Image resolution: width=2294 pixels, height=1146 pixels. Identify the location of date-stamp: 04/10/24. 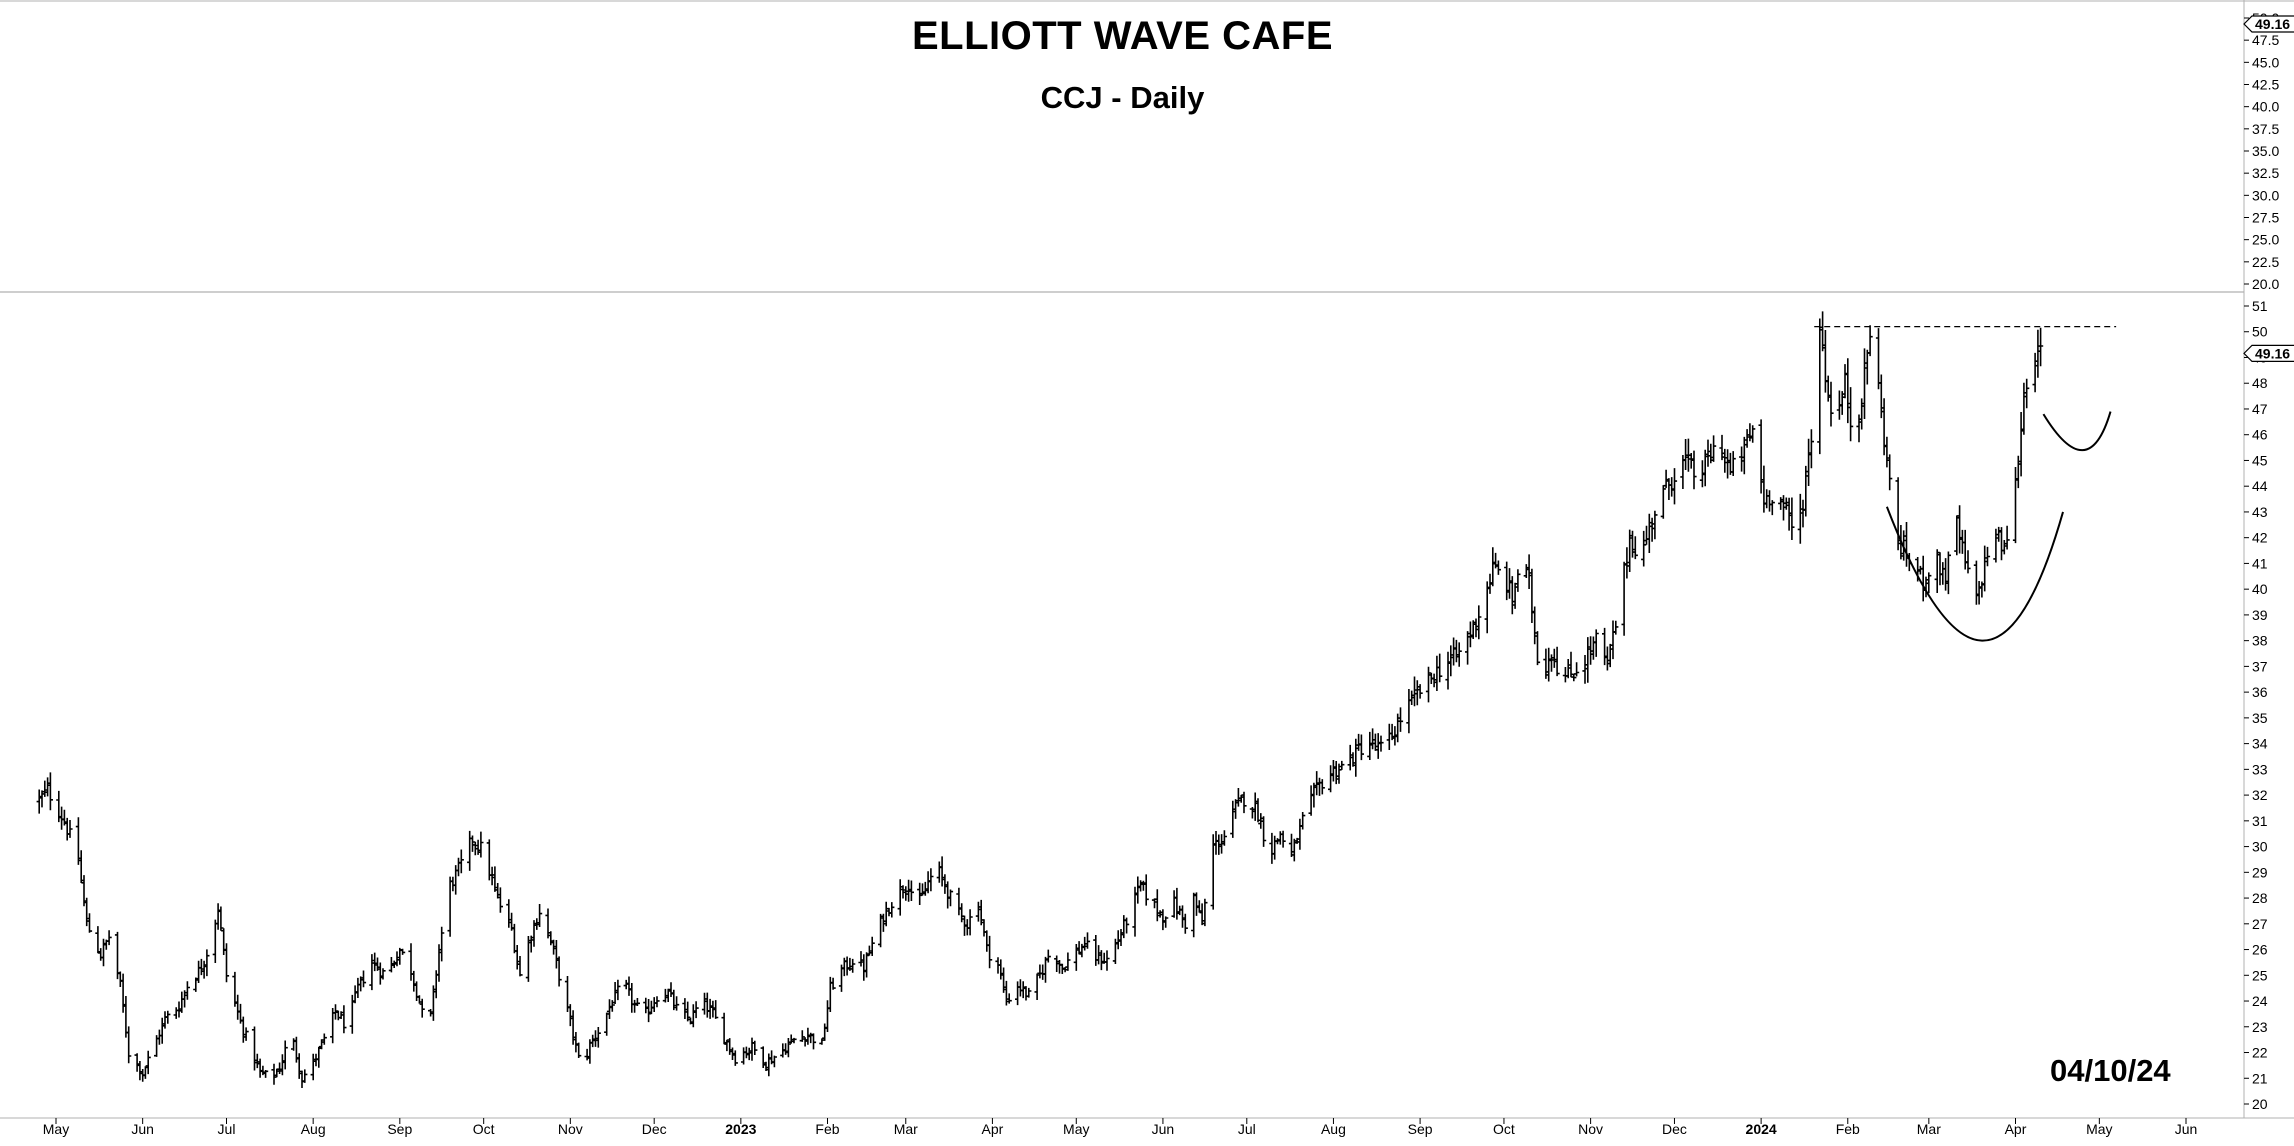
(2110, 1070).